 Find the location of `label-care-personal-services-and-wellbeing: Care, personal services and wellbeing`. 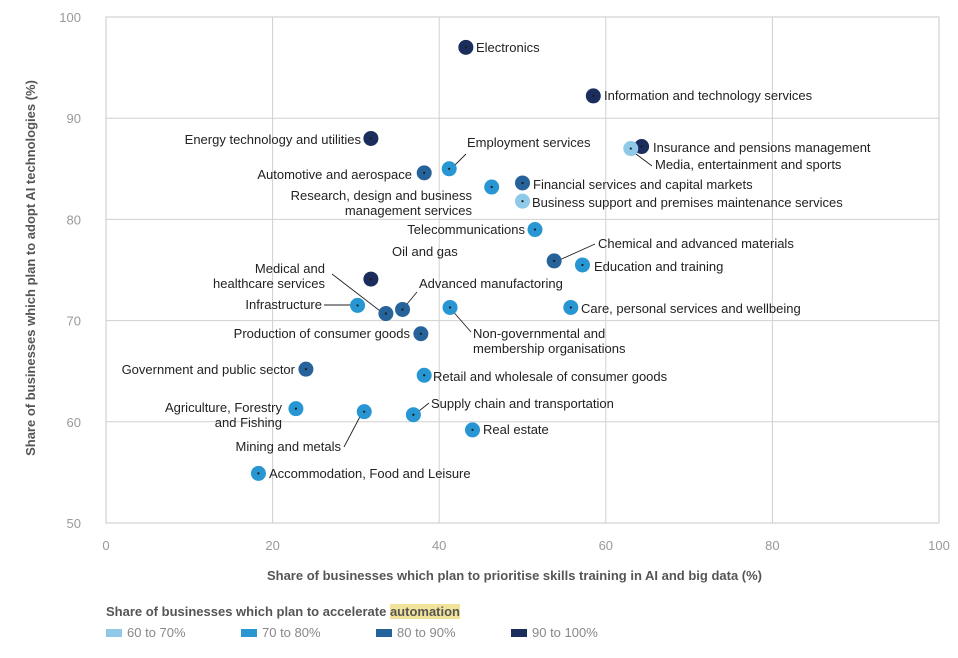

label-care-personal-services-and-wellbeing: Care, personal services and wellbeing is located at coordinates (691, 308).